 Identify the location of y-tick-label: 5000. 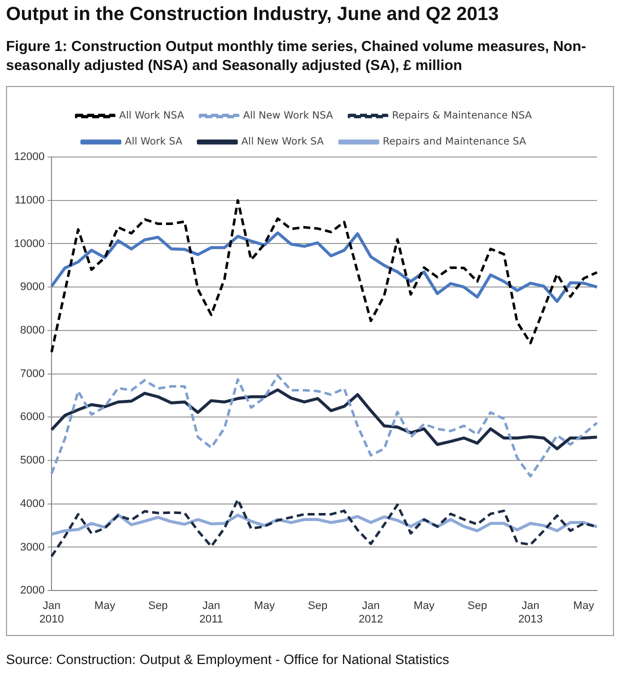
(32, 460).